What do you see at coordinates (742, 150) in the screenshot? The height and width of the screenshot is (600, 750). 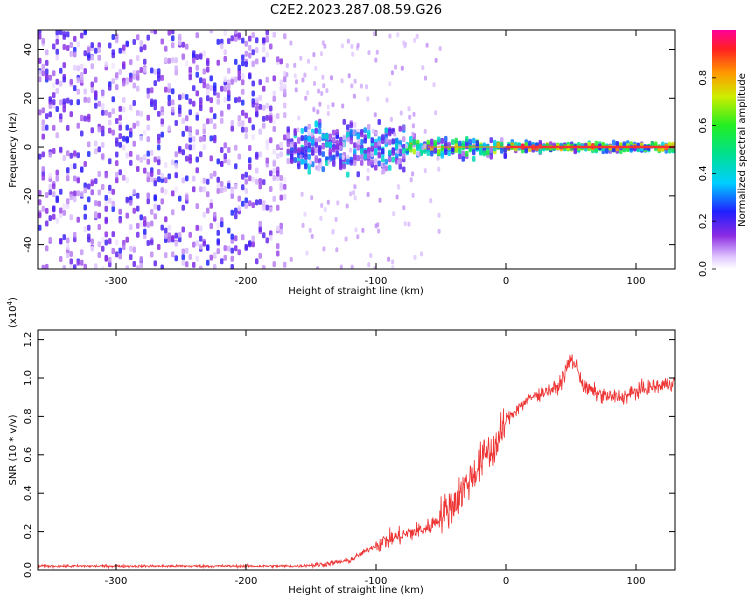 I see `colorbar-label: Normalized spectral amplitude` at bounding box center [742, 150].